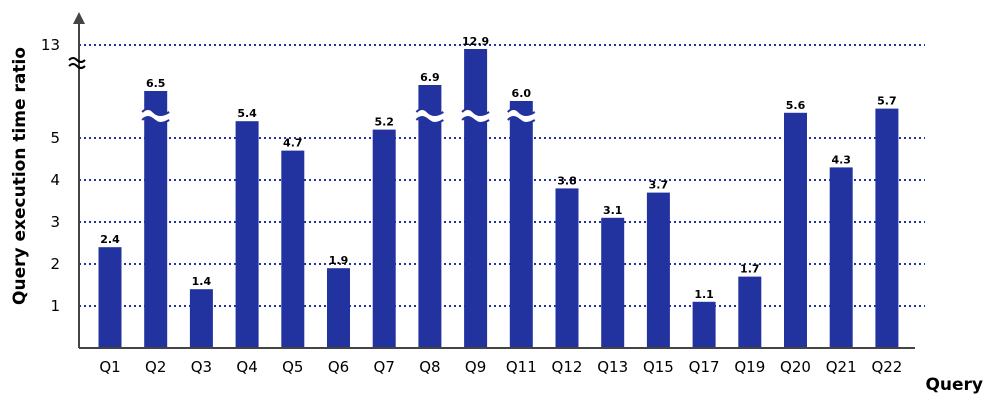 The width and height of the screenshot is (1000, 409). Describe the element at coordinates (613, 282) in the screenshot. I see `bar-q13` at that location.